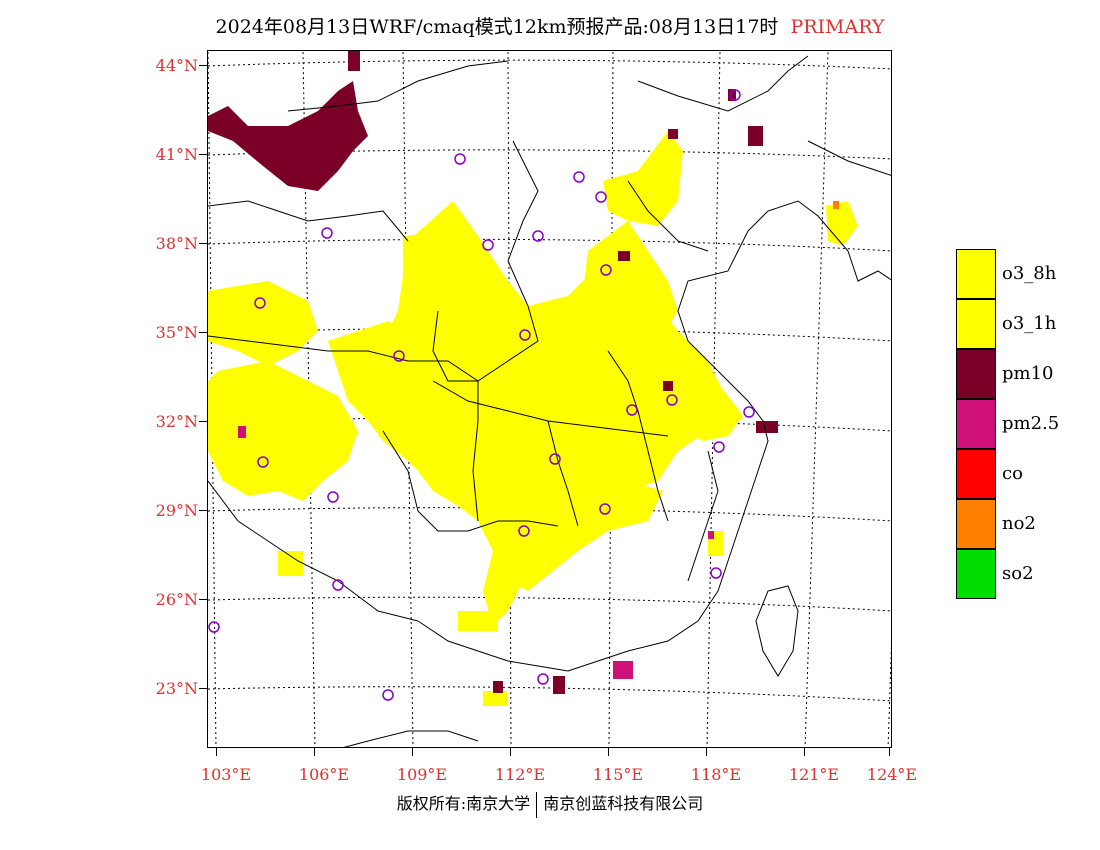 This screenshot has width=1100, height=850. What do you see at coordinates (283, 431) in the screenshot?
I see `ozone-sichuan-basin` at bounding box center [283, 431].